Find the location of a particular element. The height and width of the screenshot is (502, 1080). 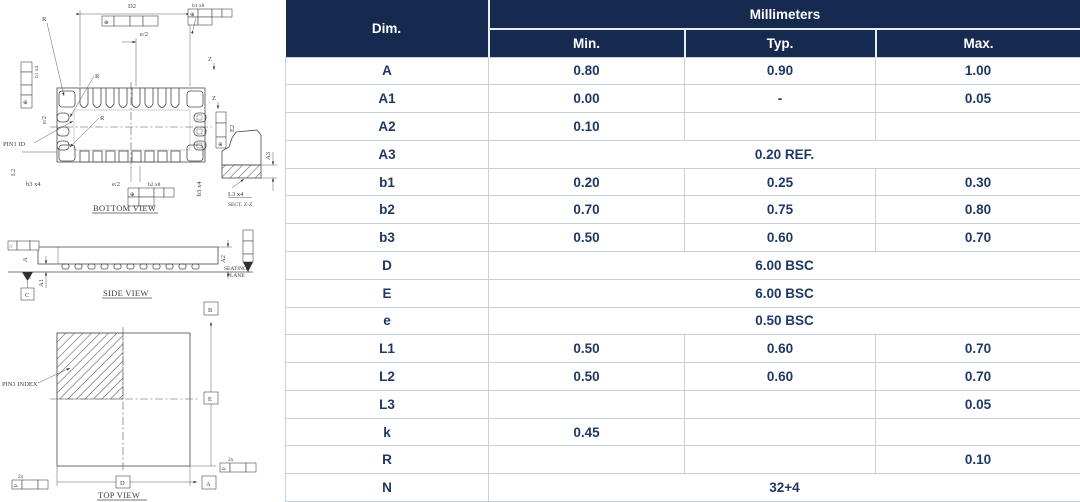

table-row: A1 0.00-0.05 is located at coordinates (682, 99).